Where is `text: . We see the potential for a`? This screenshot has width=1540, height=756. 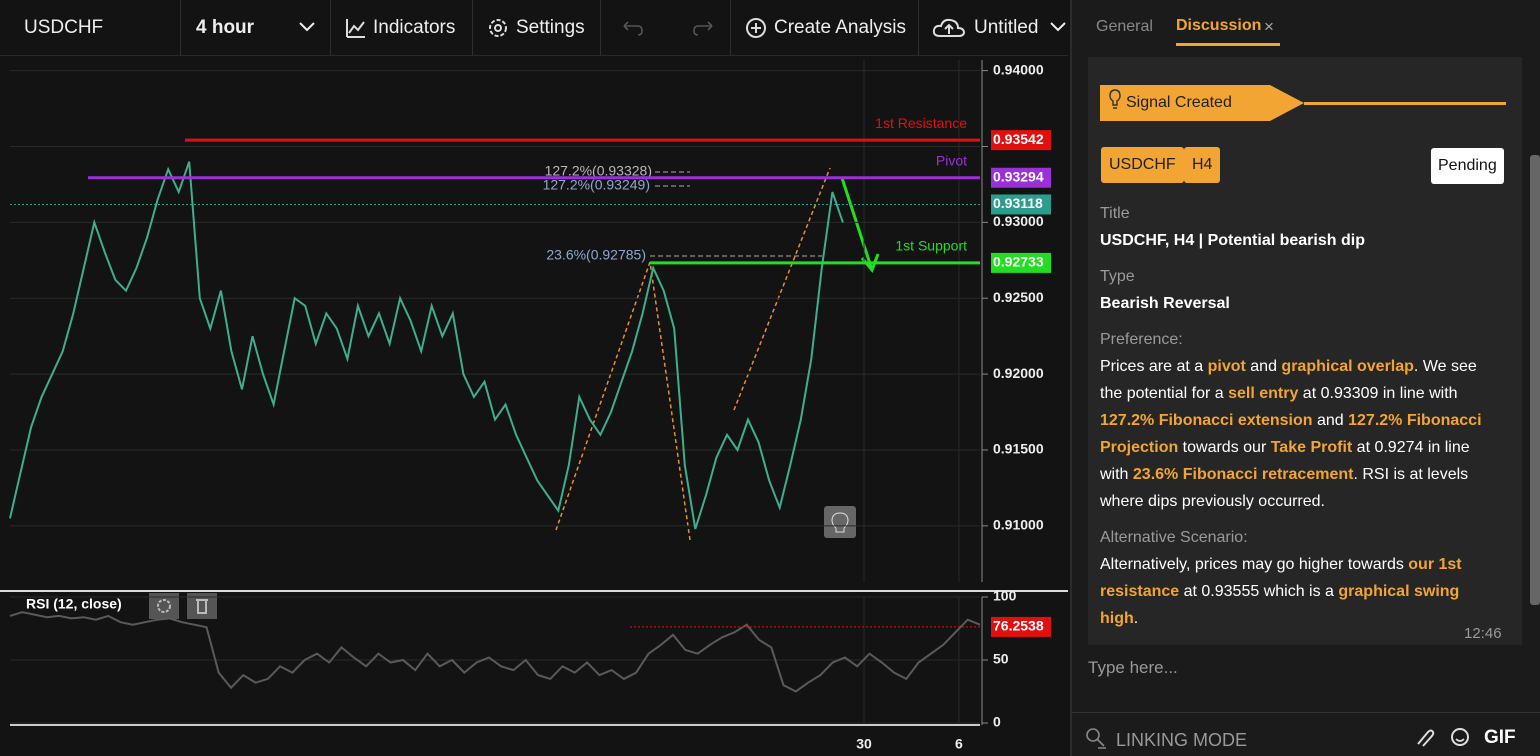
text: . We see the potential for a is located at coordinates (1291, 380).